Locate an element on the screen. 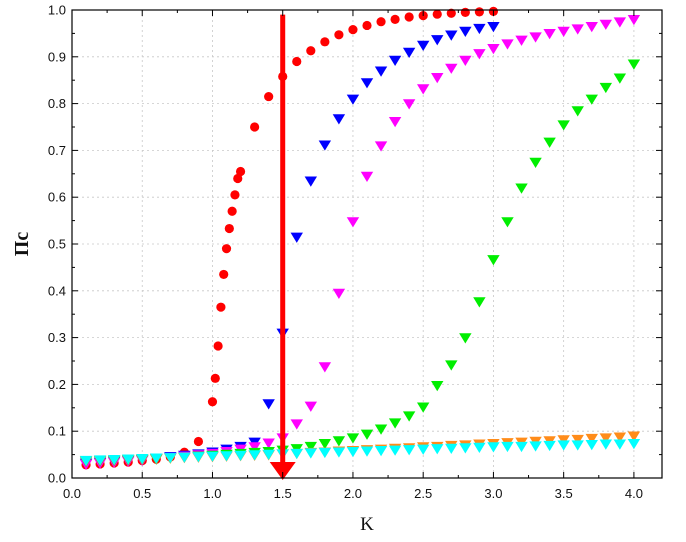  x-tick-label: 2.0 is located at coordinates (353, 493).